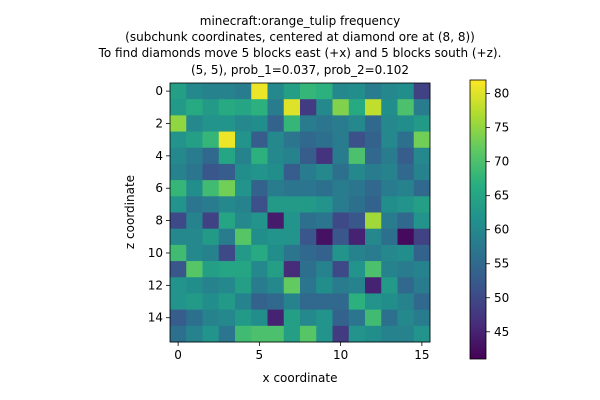  I want to click on colorbar-tick-label: 60, so click(501, 230).